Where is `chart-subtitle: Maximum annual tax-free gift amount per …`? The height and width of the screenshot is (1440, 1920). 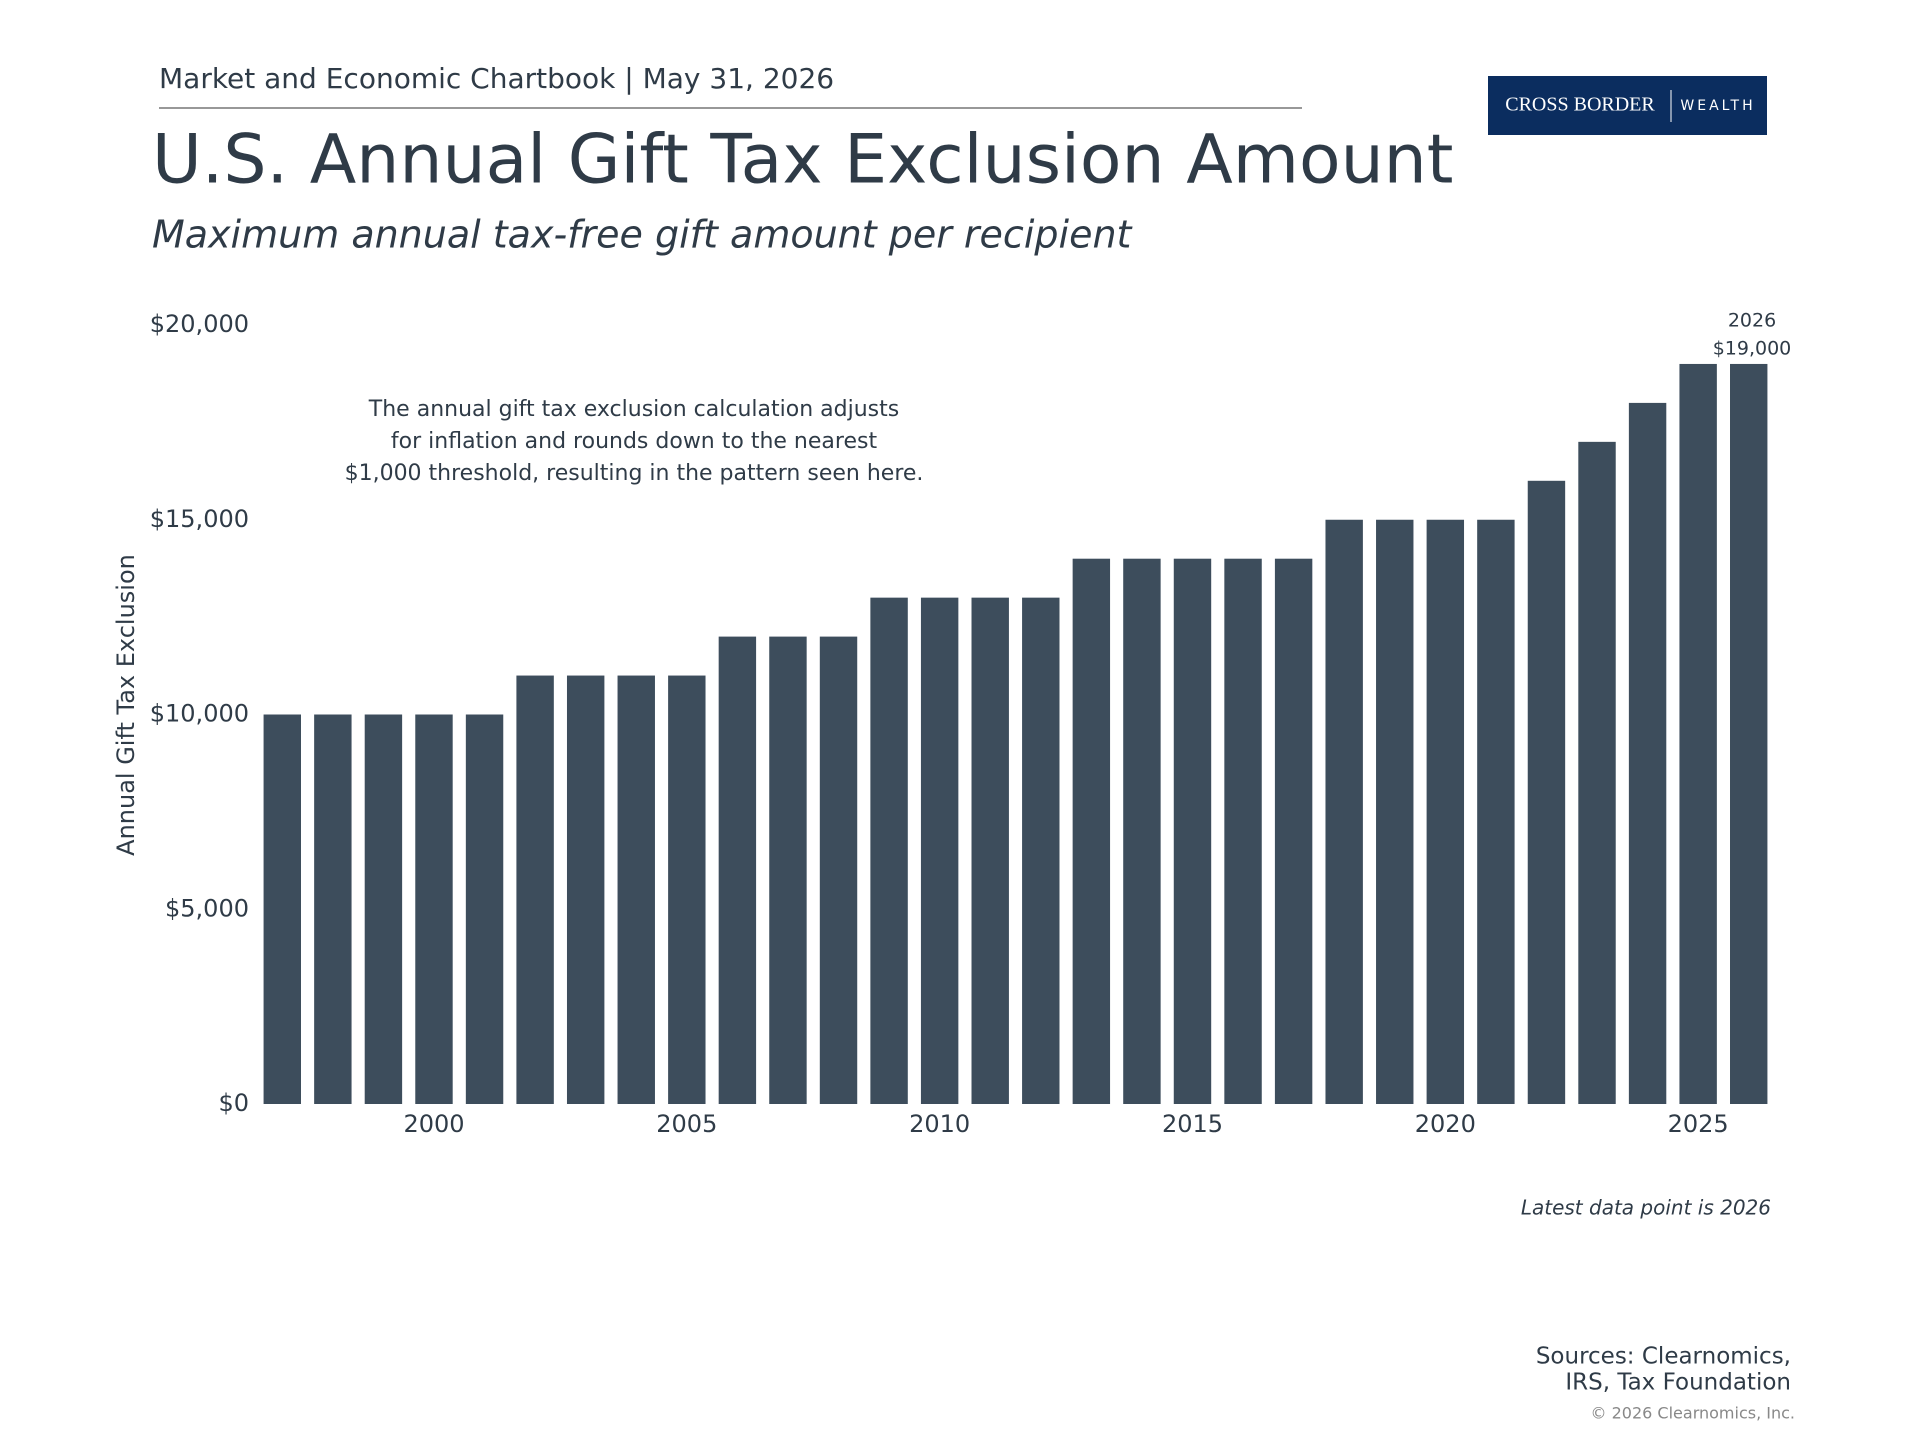
chart-subtitle: Maximum annual tax-free gift amount per … is located at coordinates (643, 235).